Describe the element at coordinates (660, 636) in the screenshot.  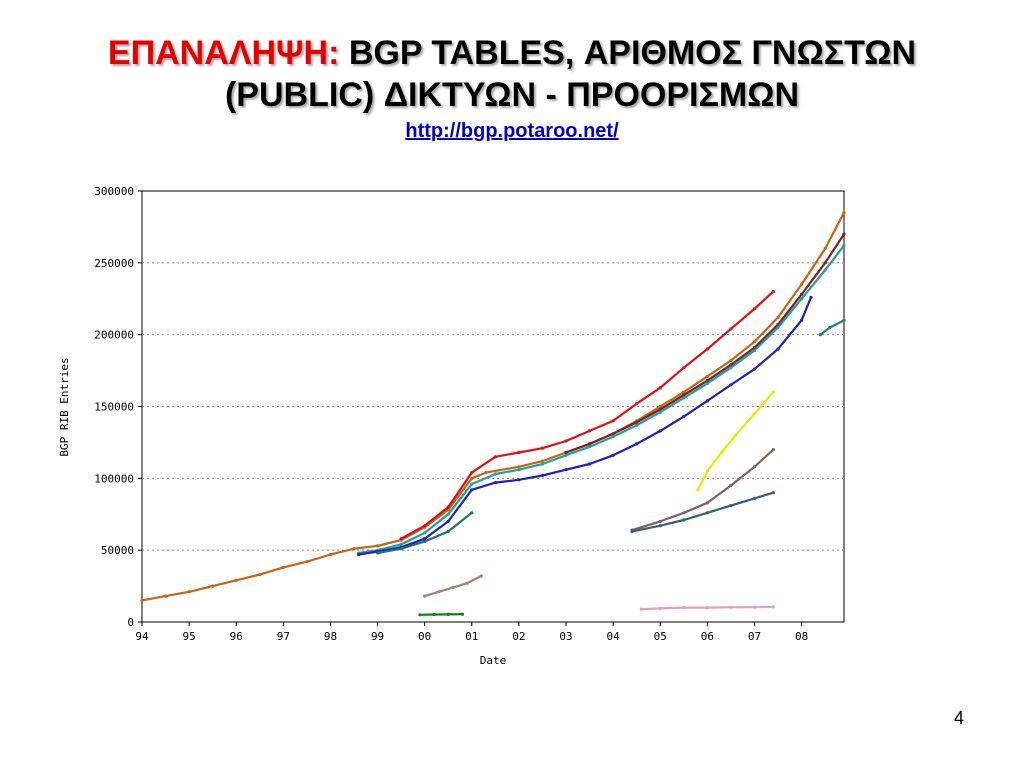
I see `x-tick-label: 05` at that location.